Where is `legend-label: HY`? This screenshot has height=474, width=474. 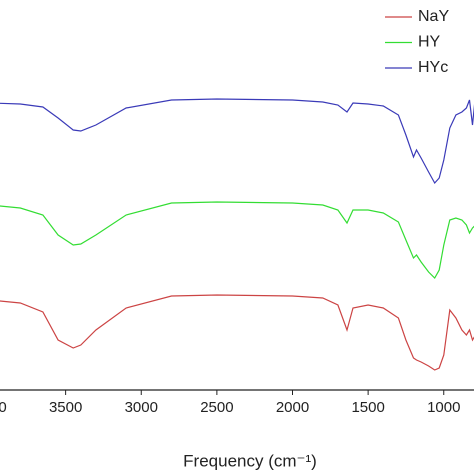
legend-label: HY is located at coordinates (429, 42).